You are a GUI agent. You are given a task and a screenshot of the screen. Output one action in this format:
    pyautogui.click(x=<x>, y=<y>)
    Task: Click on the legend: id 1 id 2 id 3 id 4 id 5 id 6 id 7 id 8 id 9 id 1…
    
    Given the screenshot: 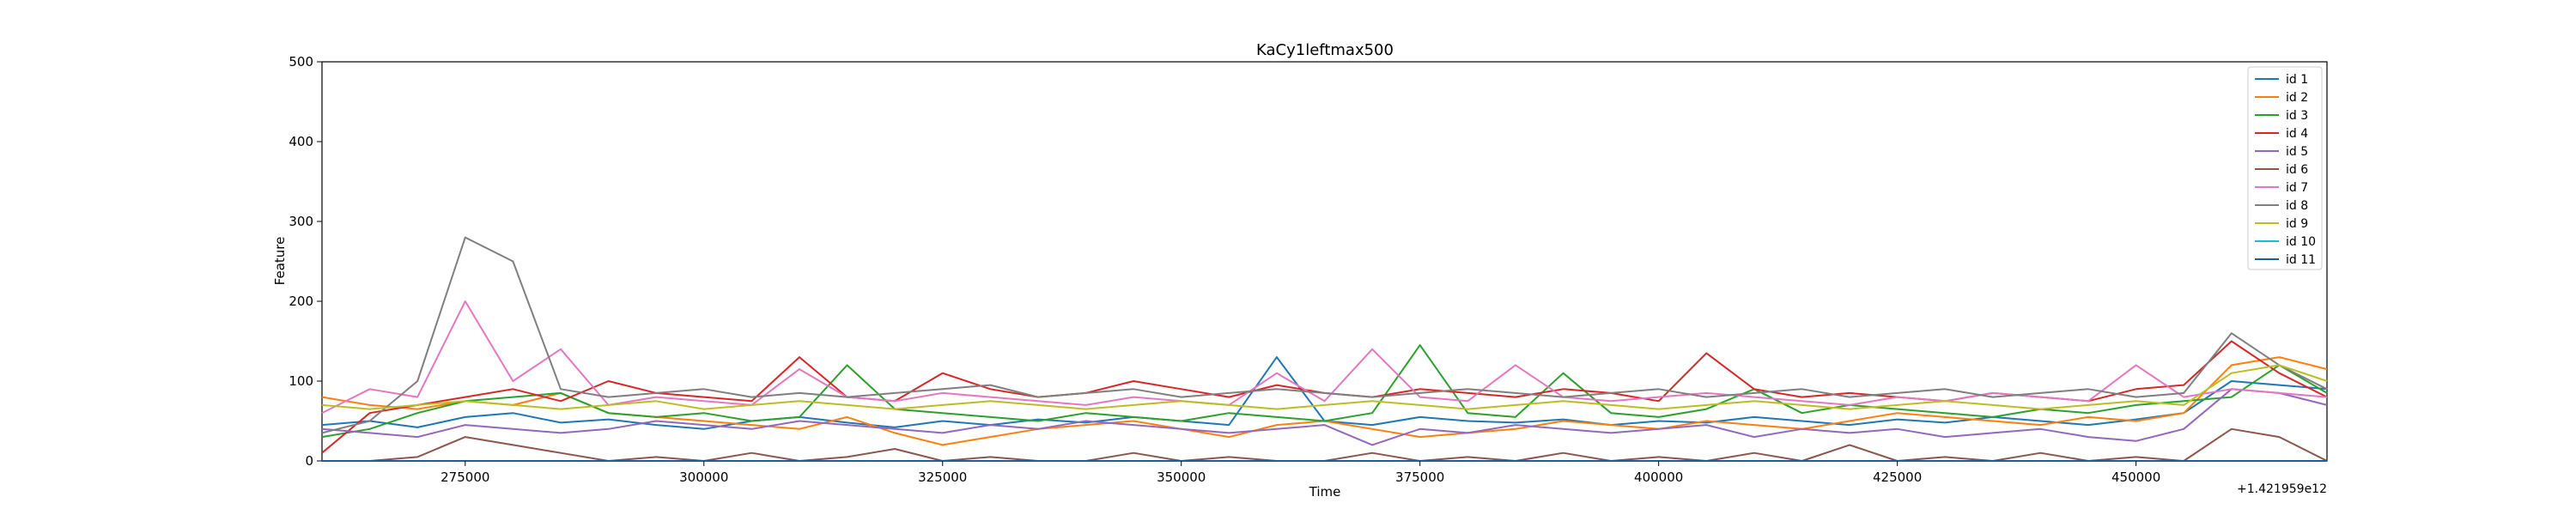 What is the action you would take?
    pyautogui.click(x=2285, y=168)
    